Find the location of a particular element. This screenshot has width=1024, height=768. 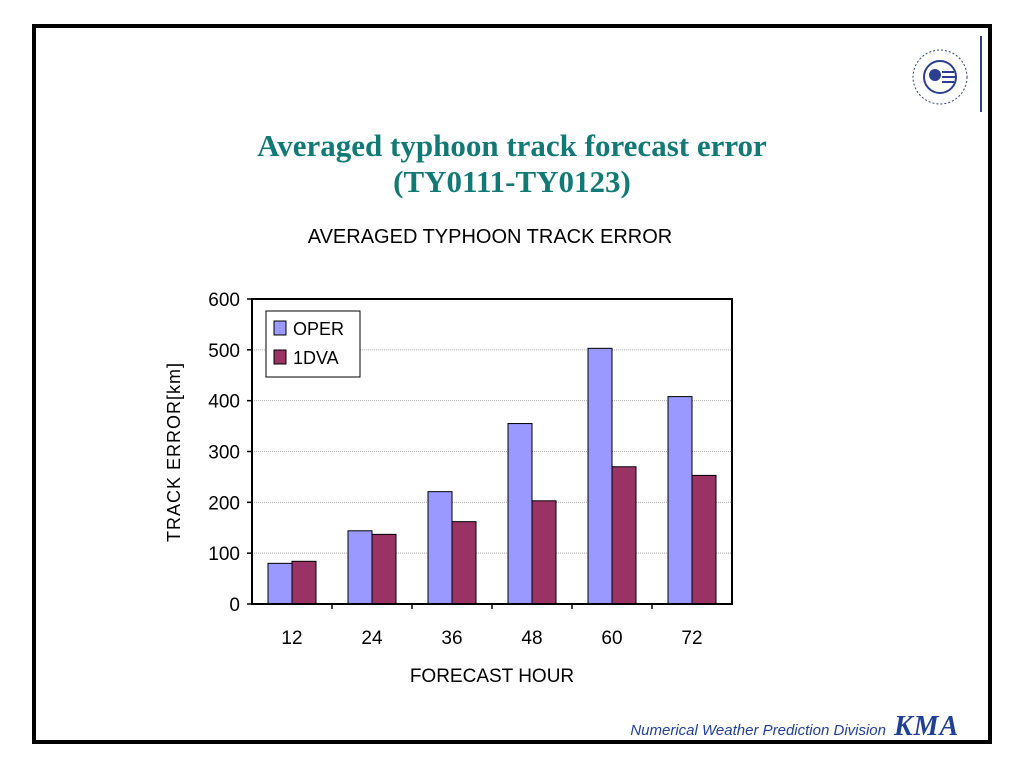

logo-divider is located at coordinates (981, 74).